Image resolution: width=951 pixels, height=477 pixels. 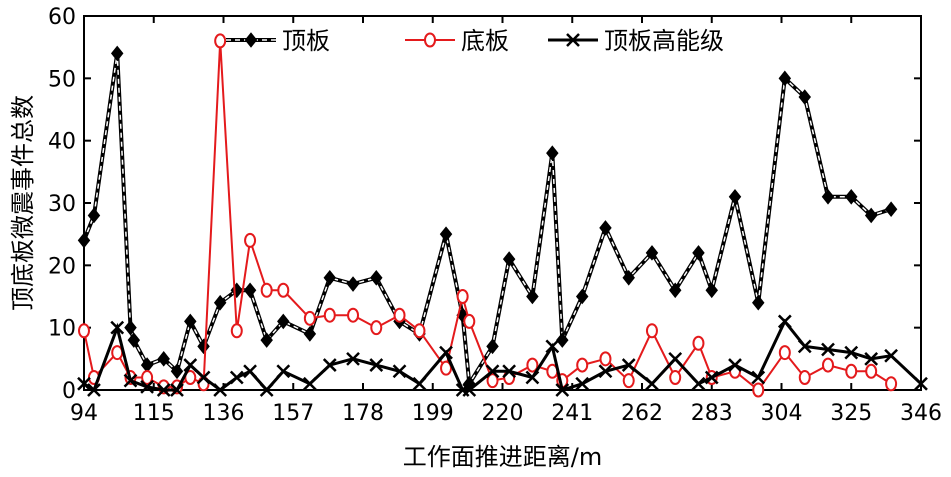 I want to click on legend-label: 底板, so click(x=485, y=41).